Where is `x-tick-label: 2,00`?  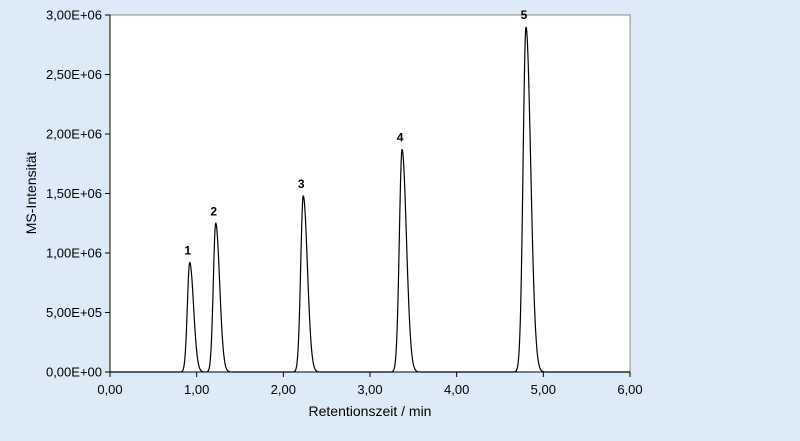
x-tick-label: 2,00 is located at coordinates (283, 389).